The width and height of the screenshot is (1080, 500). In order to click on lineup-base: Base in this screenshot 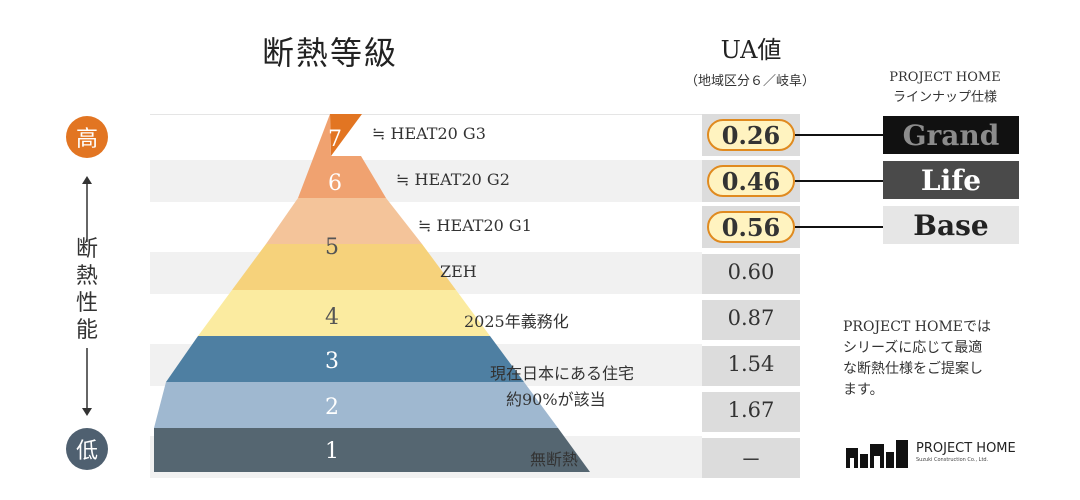, I will do `click(951, 225)`.